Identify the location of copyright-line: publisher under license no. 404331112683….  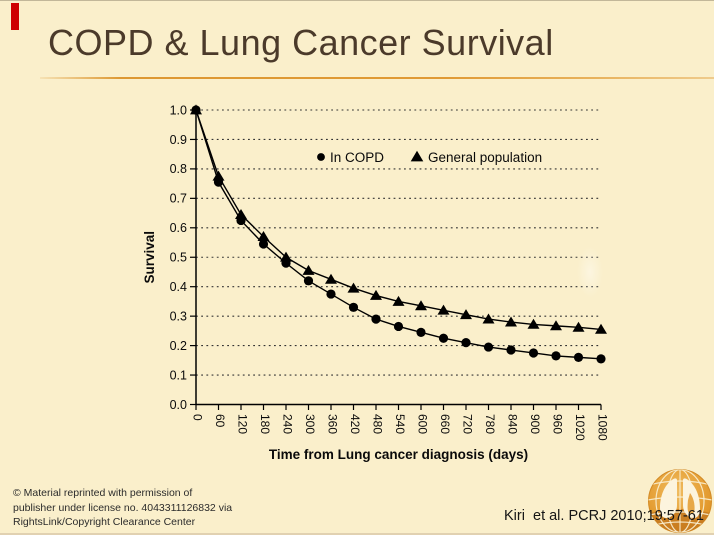
(123, 507).